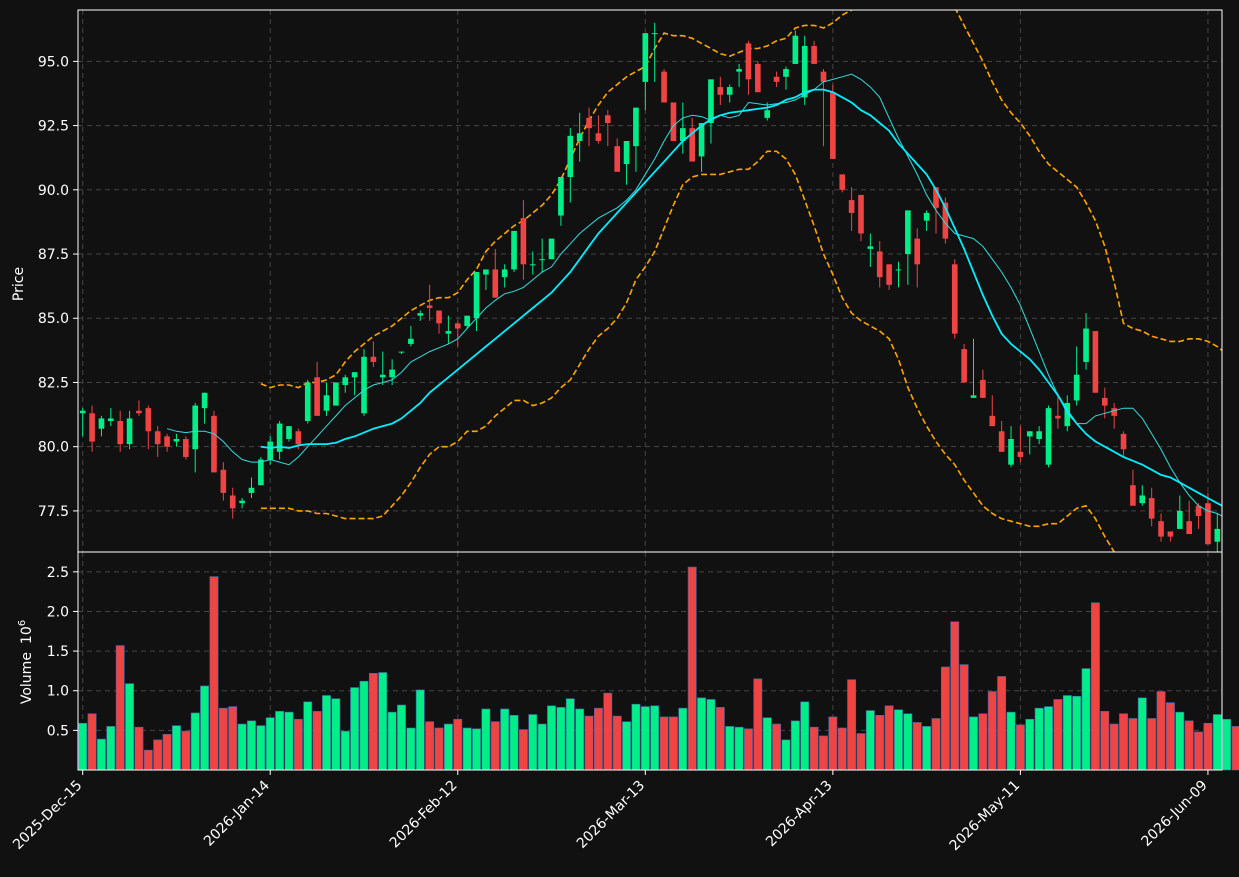 This screenshot has width=1239, height=877. I want to click on volume-axis-label-text: Volume, so click(27, 678).